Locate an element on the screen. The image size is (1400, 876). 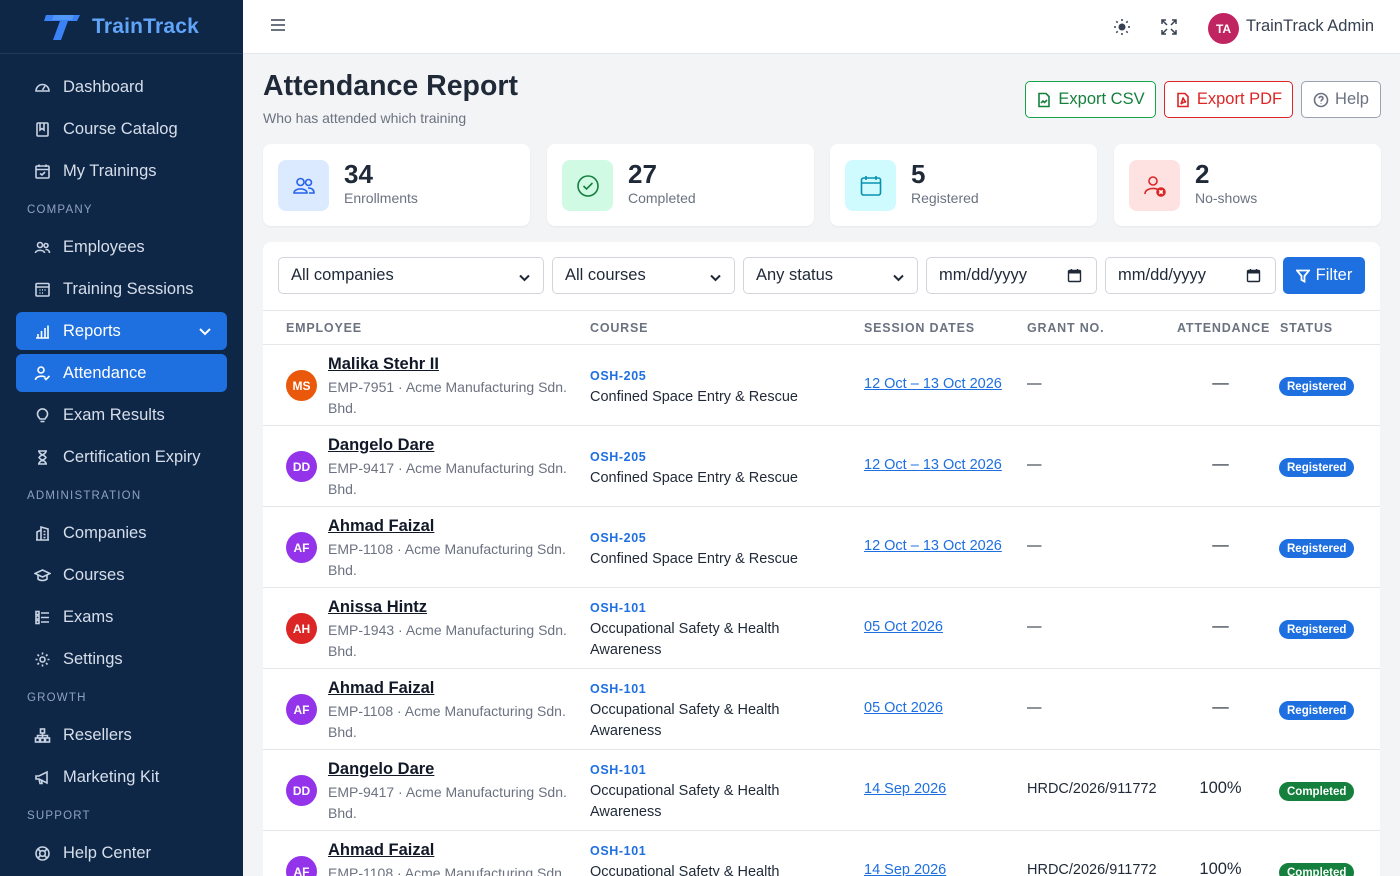
fullscreen-icon is located at coordinates (1169, 27).